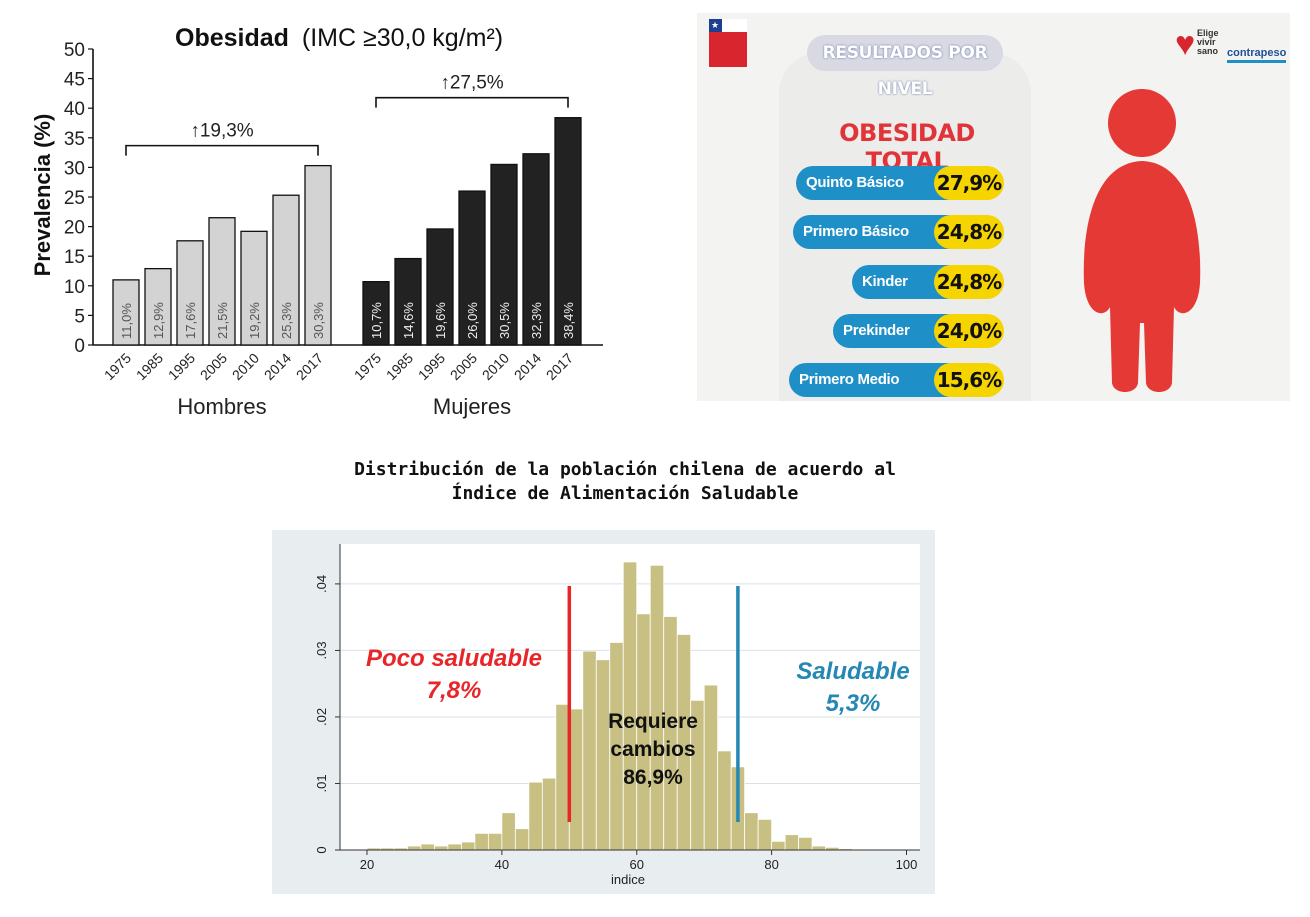  I want to click on chart1-ytick-label: 10, so click(74, 287).